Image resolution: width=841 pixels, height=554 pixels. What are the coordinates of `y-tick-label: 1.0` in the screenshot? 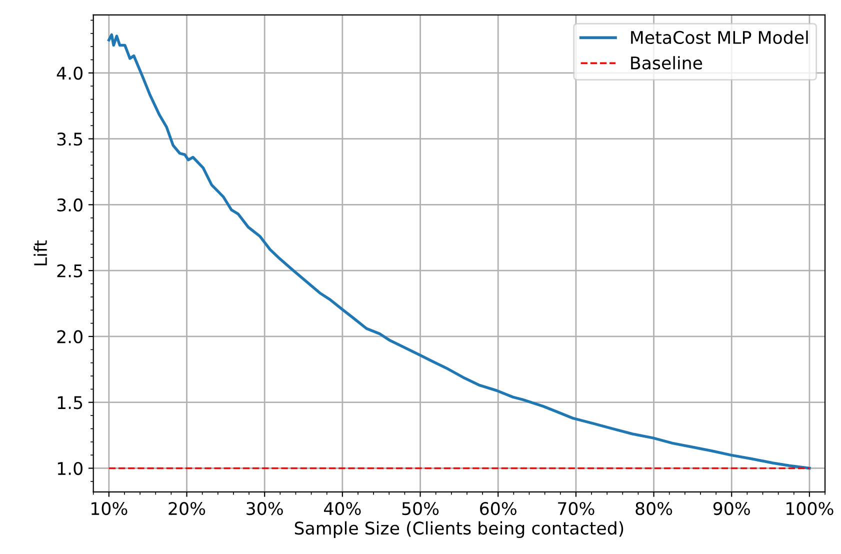 It's located at (70, 469).